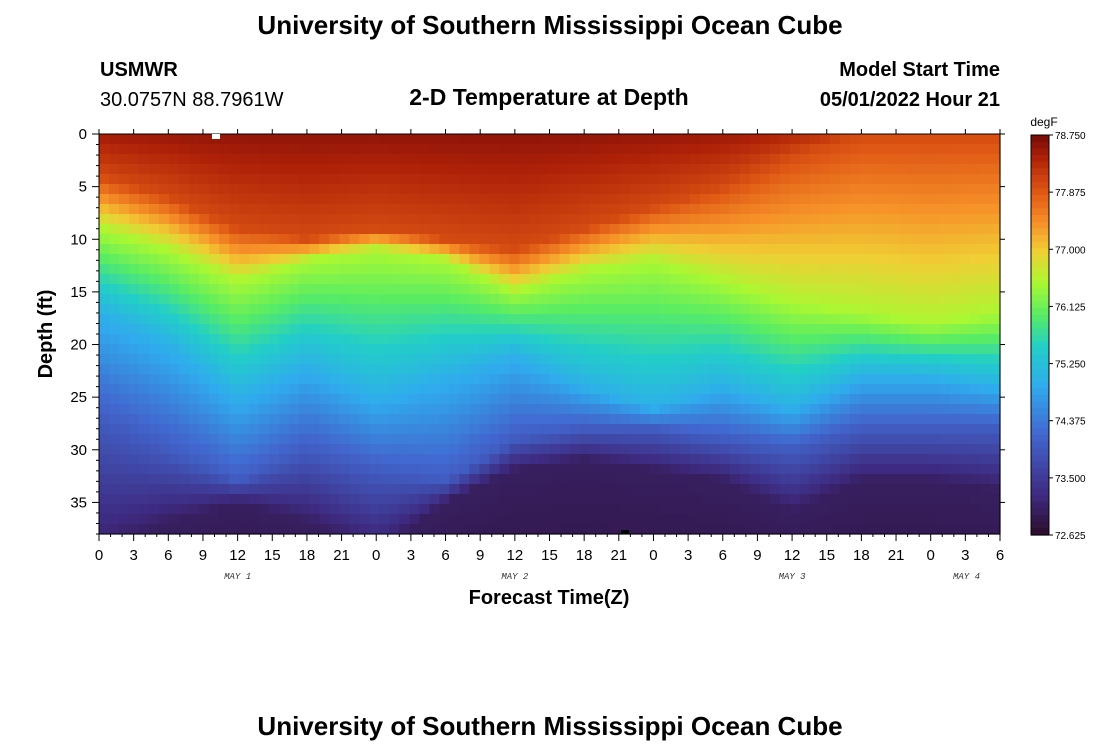 This screenshot has width=1100, height=750. Describe the element at coordinates (896, 555) in the screenshot. I see `x-tick-label: 21` at that location.